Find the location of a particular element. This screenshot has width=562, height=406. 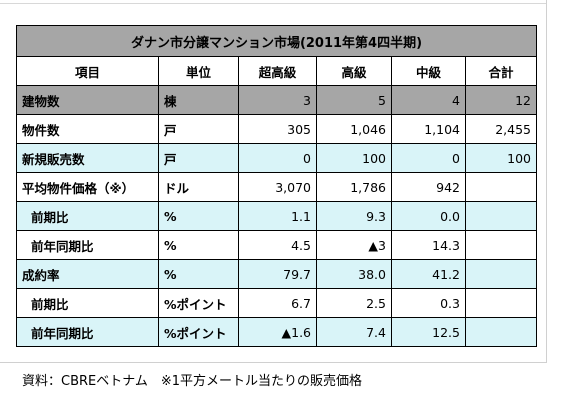

table-row: 成約率% 79.7 38.0 41.2 is located at coordinates (276, 274).